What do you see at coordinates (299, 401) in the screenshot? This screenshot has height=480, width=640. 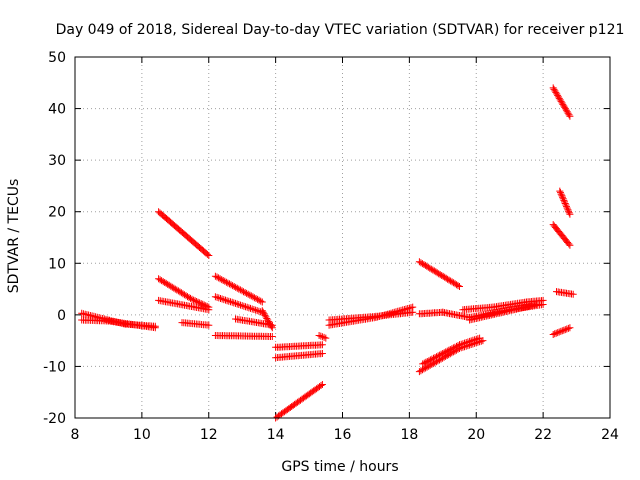 I see `series-arc-n` at bounding box center [299, 401].